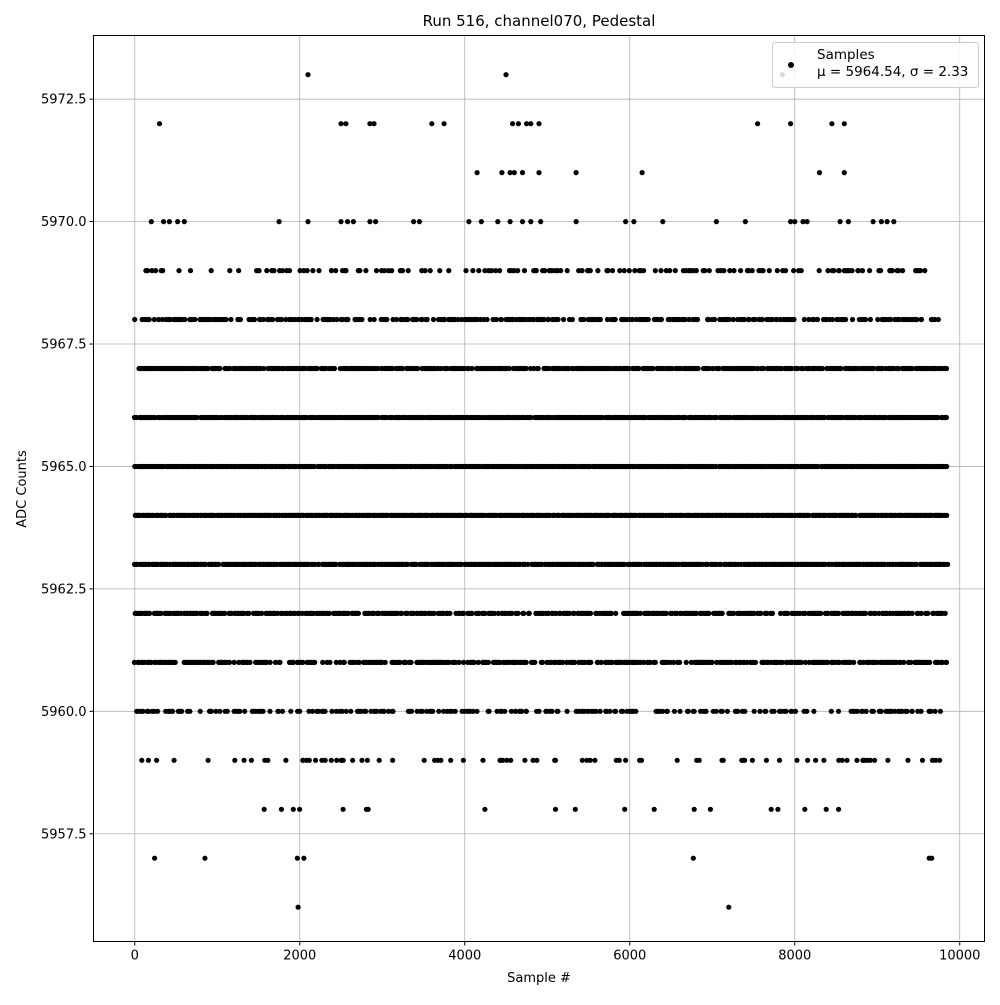  Describe the element at coordinates (64, 467) in the screenshot. I see `y-tick-label: 5965.0` at that location.